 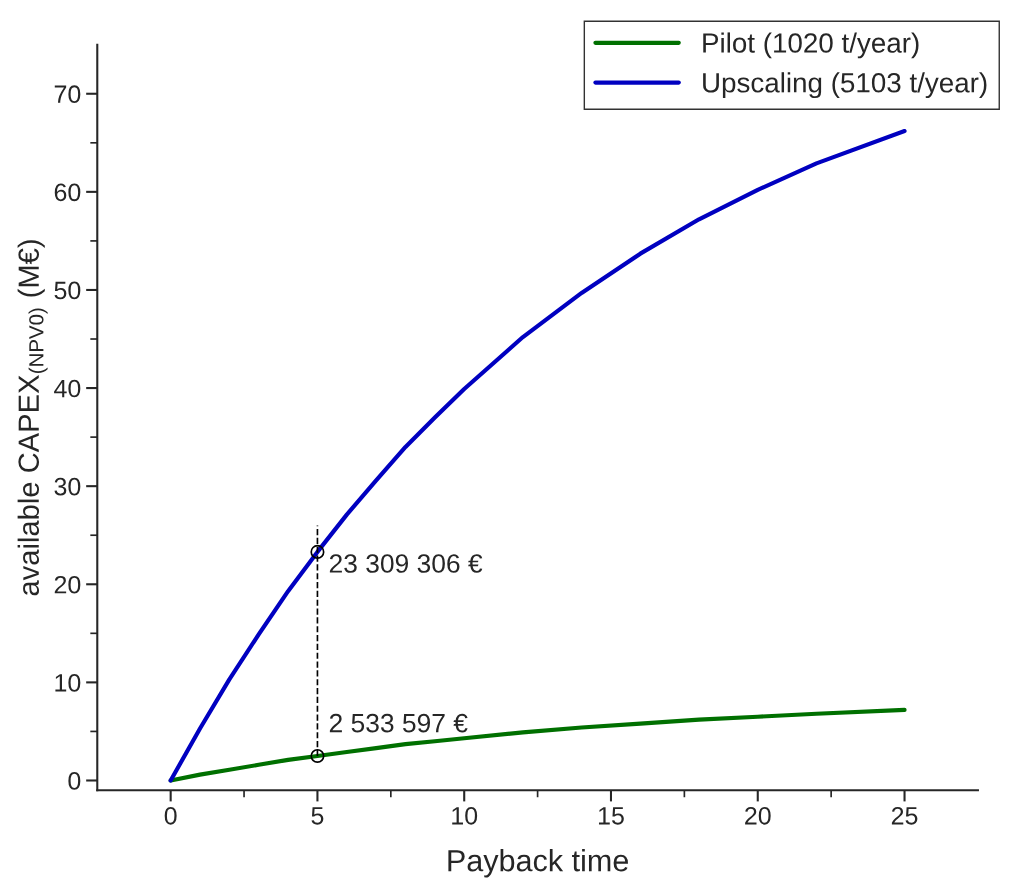 What do you see at coordinates (67, 94) in the screenshot?
I see `y-tick-label: 70` at bounding box center [67, 94].